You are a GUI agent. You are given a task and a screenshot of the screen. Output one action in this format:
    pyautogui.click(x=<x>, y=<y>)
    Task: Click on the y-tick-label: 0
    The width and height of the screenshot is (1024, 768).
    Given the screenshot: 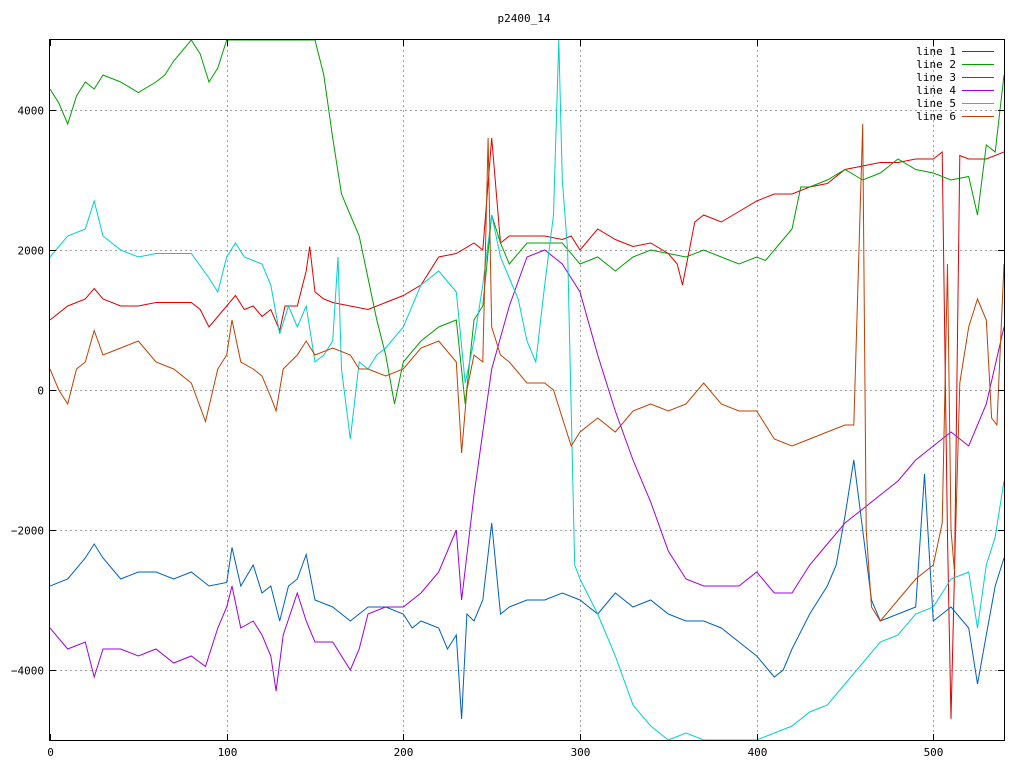 What is the action you would take?
    pyautogui.click(x=40, y=391)
    